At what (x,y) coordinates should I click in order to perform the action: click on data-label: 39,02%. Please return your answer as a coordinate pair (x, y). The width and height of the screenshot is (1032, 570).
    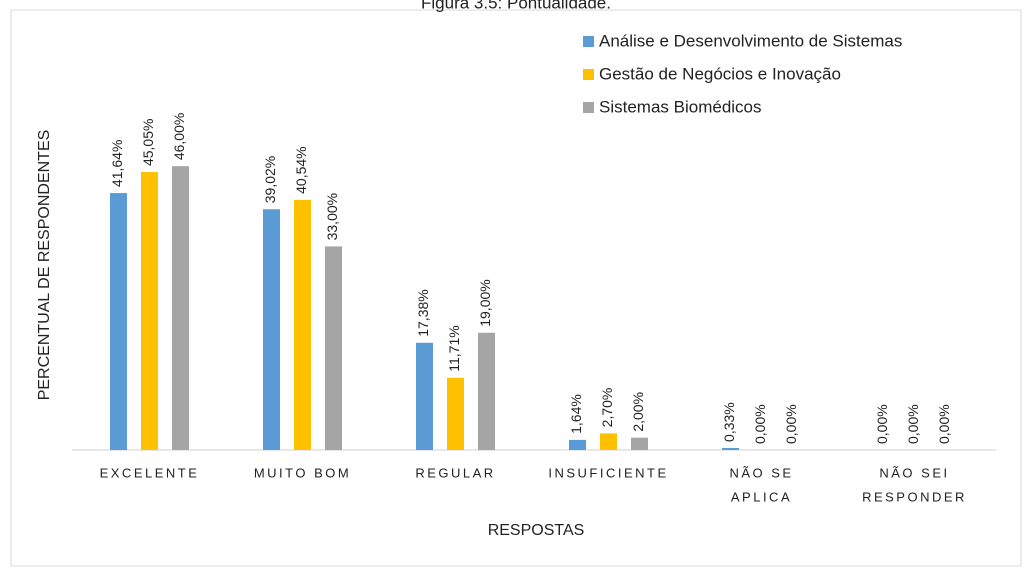
    Looking at the image, I should click on (270, 179).